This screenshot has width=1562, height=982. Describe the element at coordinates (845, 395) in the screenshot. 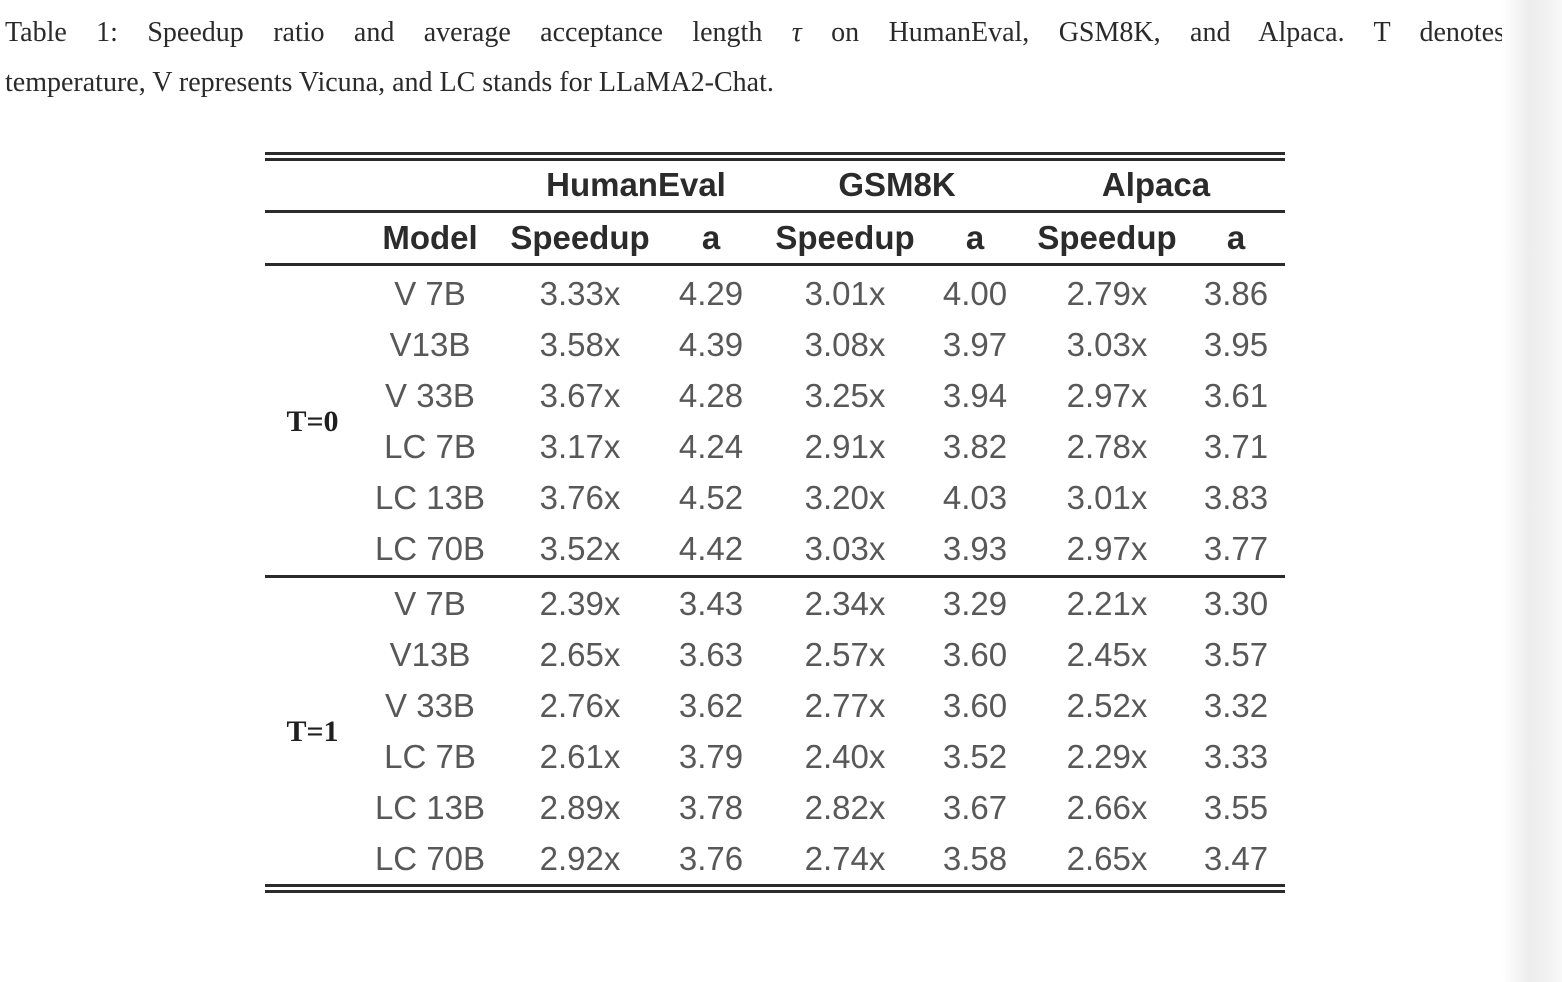

I see `gsm8k-speedup-cell: 3.25x` at that location.